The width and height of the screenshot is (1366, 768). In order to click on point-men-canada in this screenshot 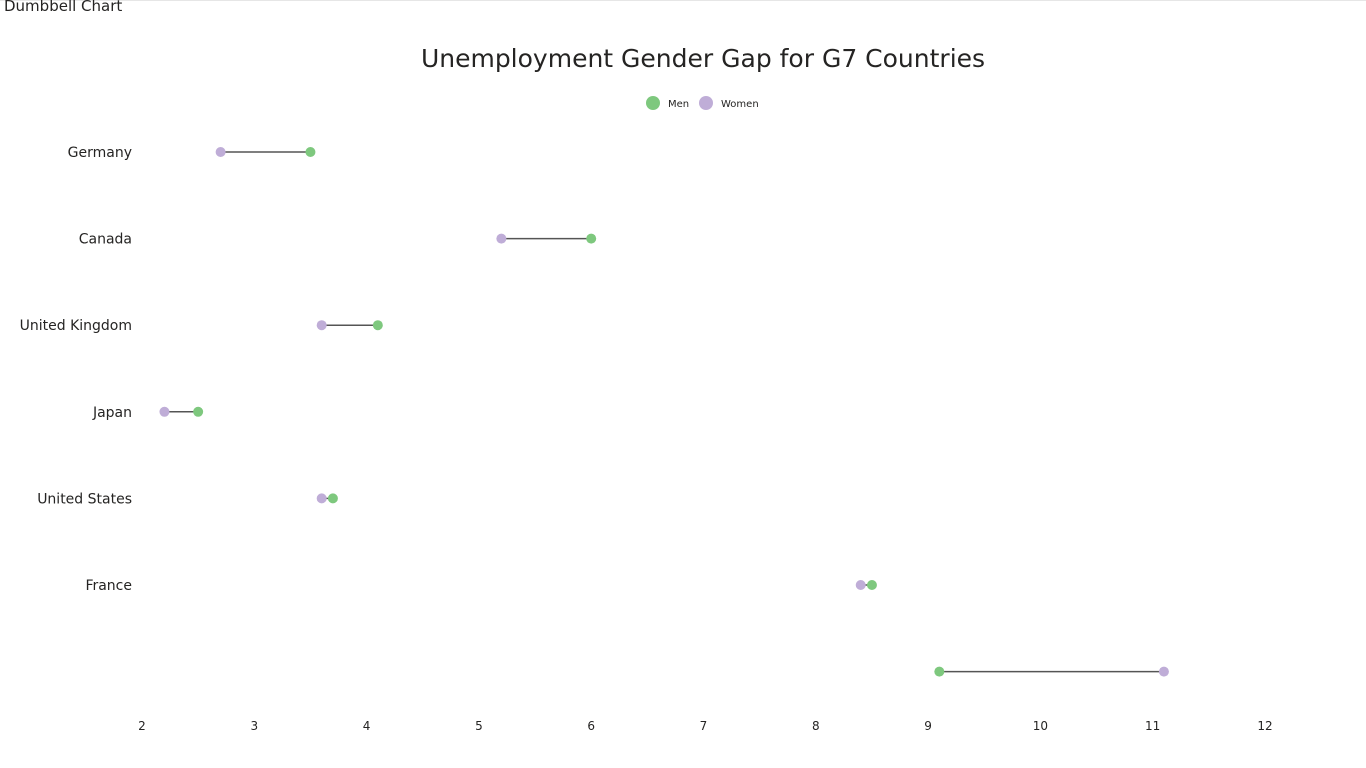, I will do `click(591, 238)`.